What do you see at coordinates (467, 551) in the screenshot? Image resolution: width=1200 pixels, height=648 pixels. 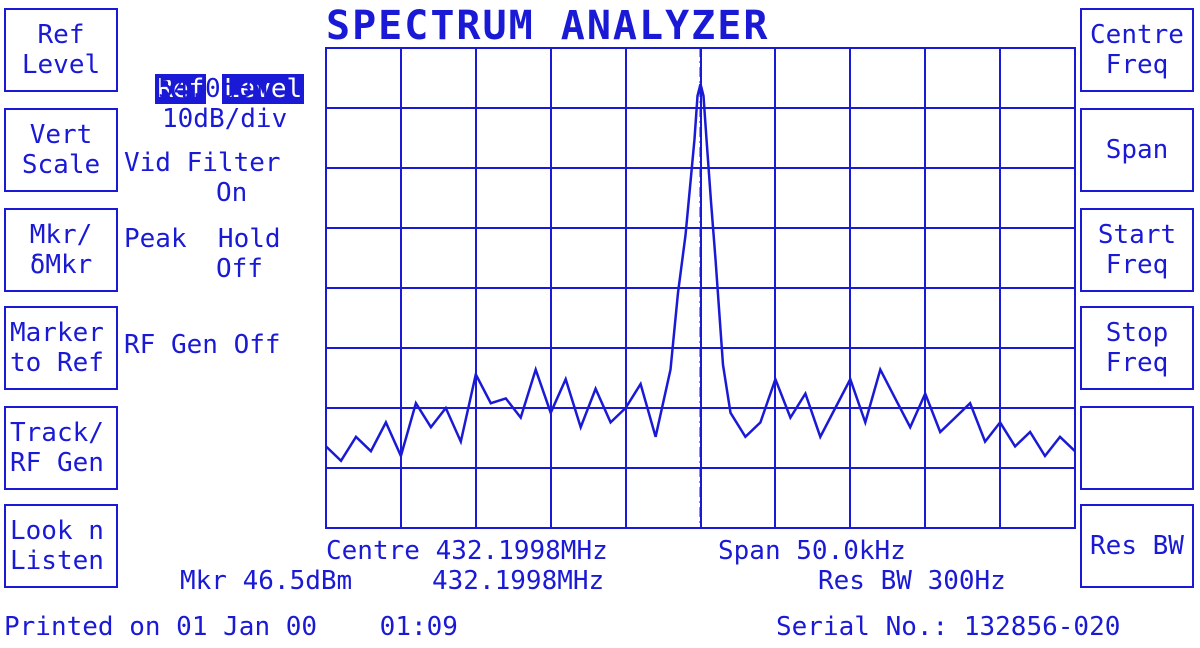 I see `centre-frequency-readout: Centre 432.1998MHz` at bounding box center [467, 551].